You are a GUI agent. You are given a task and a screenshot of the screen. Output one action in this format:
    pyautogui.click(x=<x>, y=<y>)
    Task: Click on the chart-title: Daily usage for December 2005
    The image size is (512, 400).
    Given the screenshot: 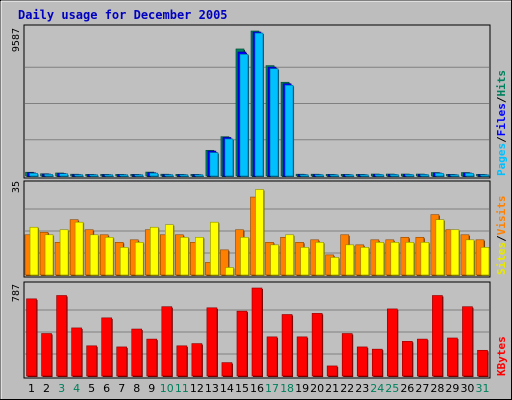 What is the action you would take?
    pyautogui.click(x=123, y=15)
    